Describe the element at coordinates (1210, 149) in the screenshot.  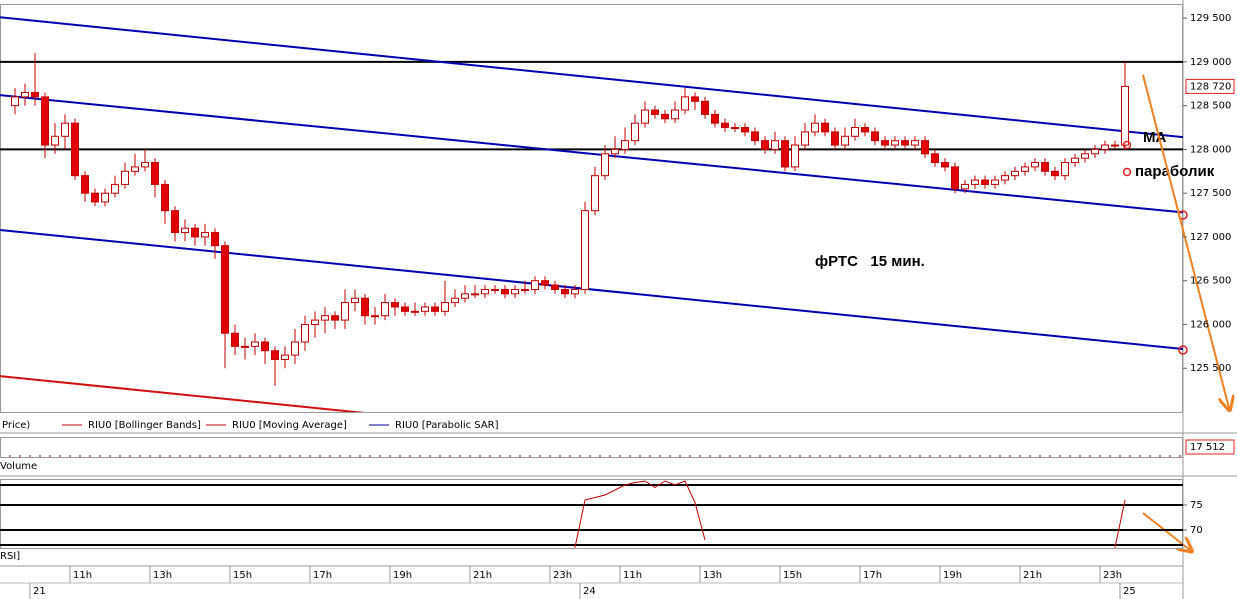
I see `y-tick-label: 128 000` at that location.